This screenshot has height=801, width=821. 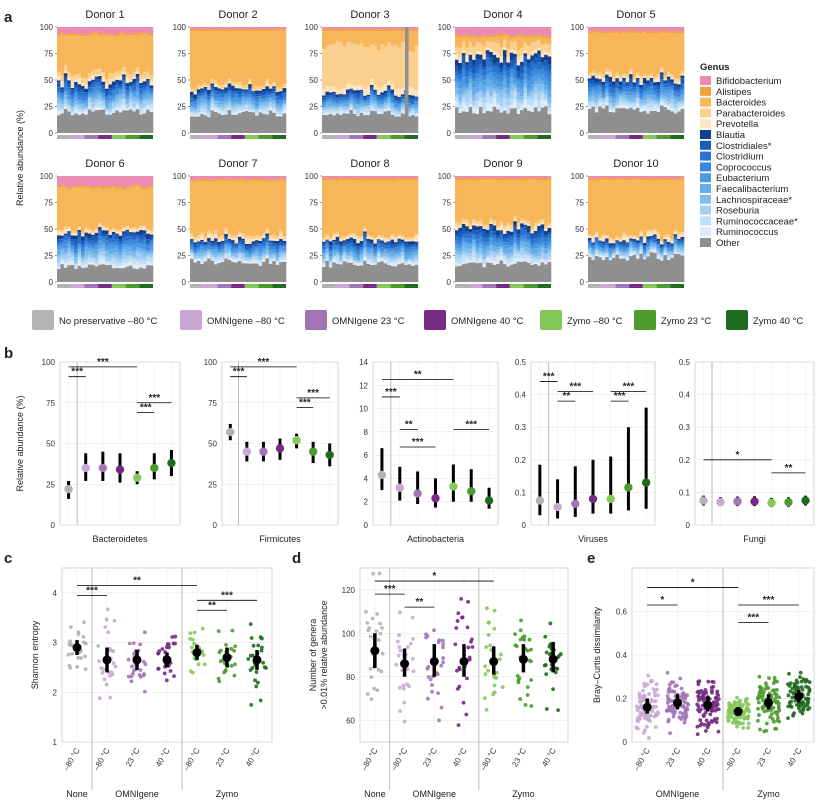 What do you see at coordinates (705, 91) in the screenshot?
I see `genus-swatch` at bounding box center [705, 91].